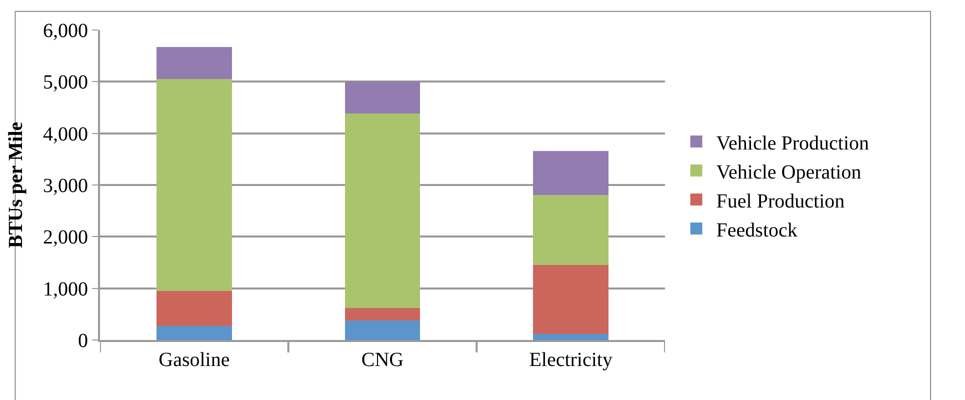 The width and height of the screenshot is (965, 400). What do you see at coordinates (793, 143) in the screenshot?
I see `legend-label: Vehicle Production` at bounding box center [793, 143].